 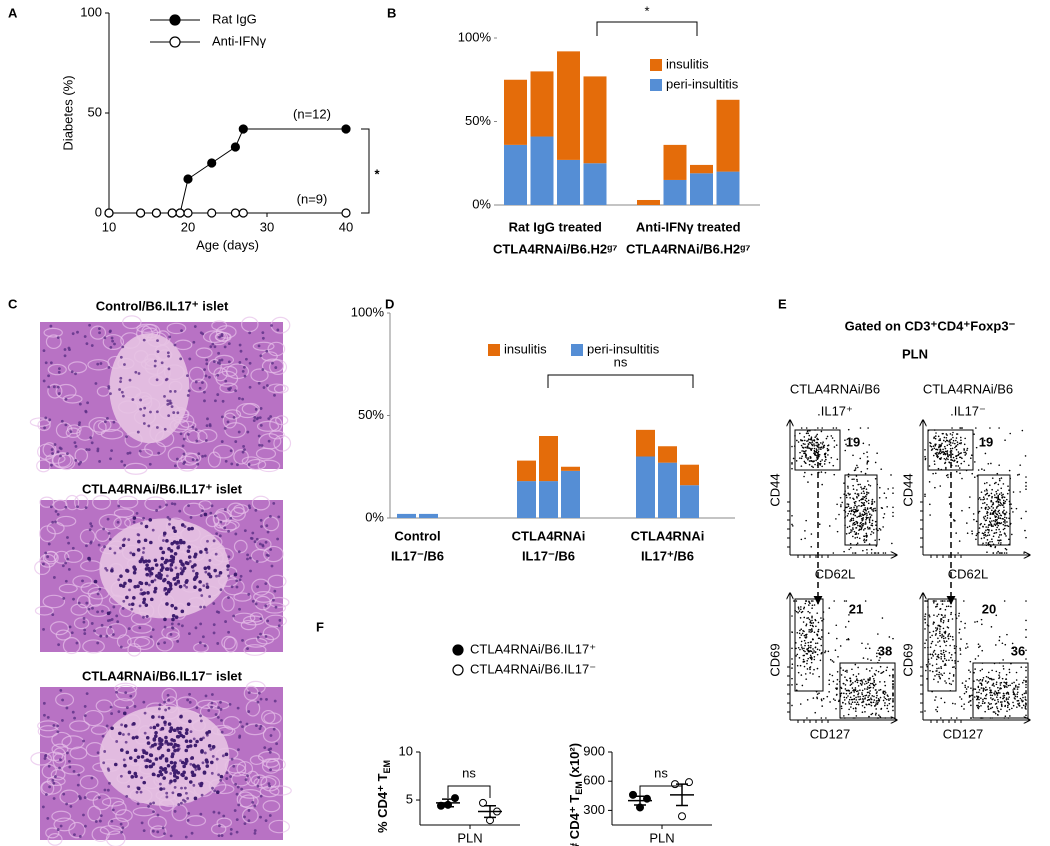 I want to click on axis-label: CD127, so click(x=963, y=733).